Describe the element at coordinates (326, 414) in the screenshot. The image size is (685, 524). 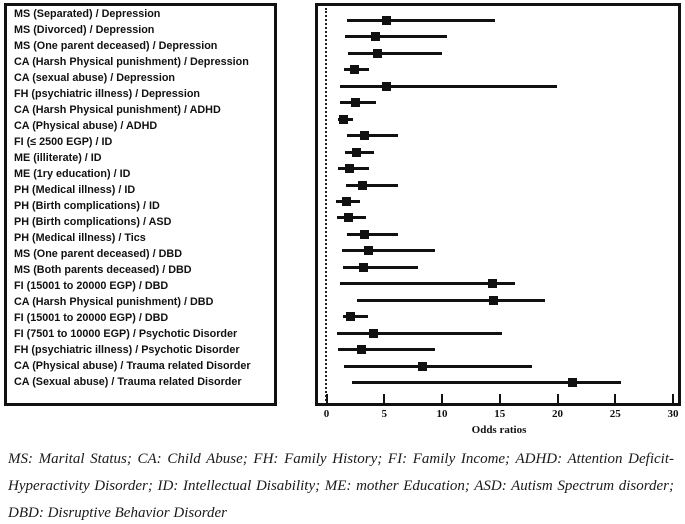
I see `x-axis-tick-label: 0` at that location.